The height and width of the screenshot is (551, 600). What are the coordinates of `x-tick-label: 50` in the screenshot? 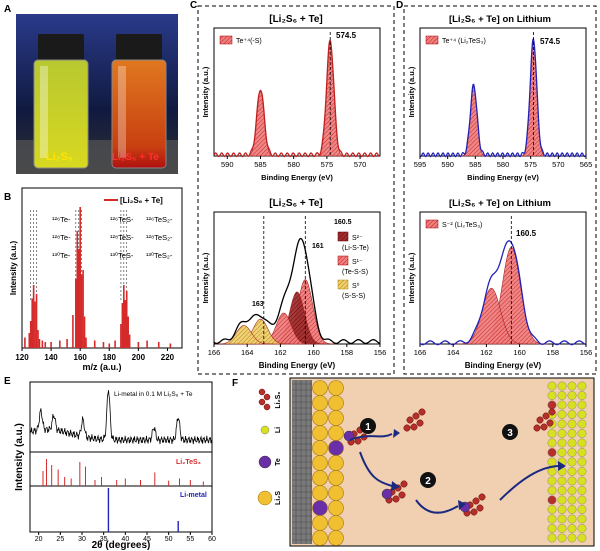 It's located at (169, 539).